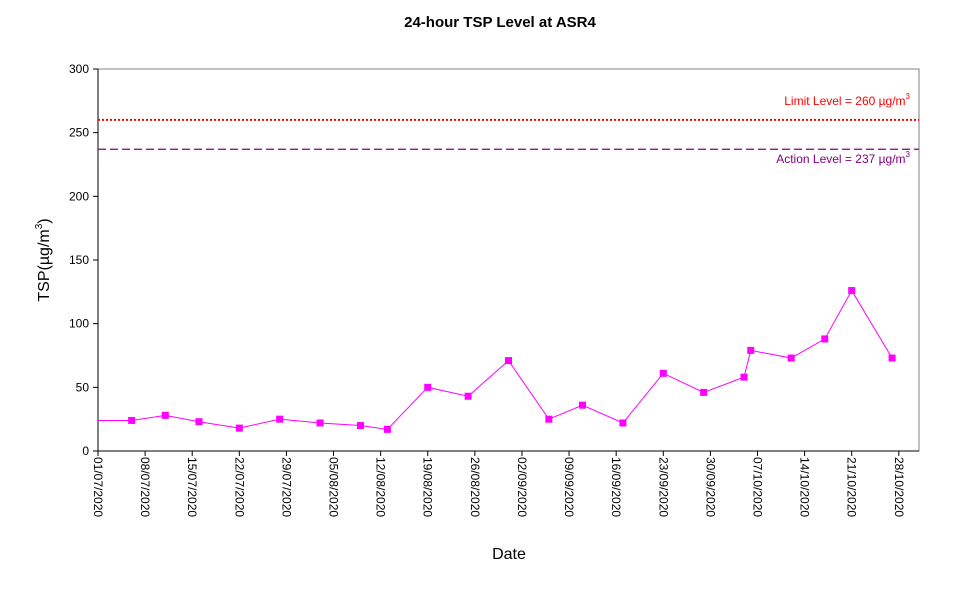  What do you see at coordinates (899, 487) in the screenshot?
I see `x-tick-label: 28/10/2020` at bounding box center [899, 487].